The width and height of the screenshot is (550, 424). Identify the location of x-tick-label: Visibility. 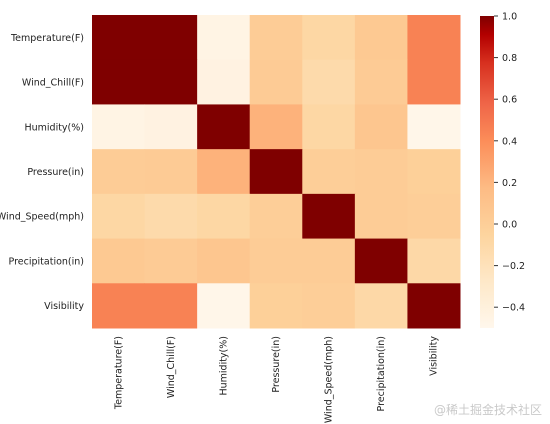
(434, 356).